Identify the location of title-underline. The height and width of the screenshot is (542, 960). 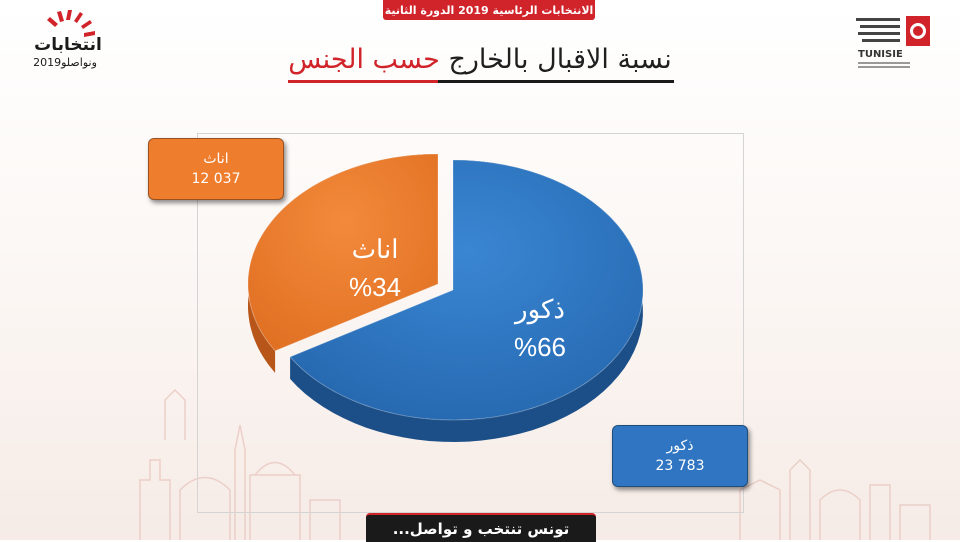
(481, 81).